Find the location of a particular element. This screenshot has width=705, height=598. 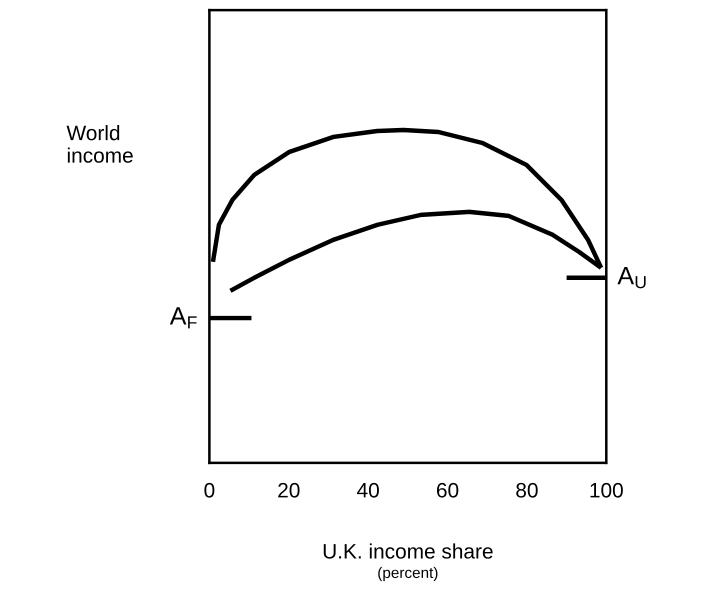

annotation: A$_{U}$ is located at coordinates (631, 277).